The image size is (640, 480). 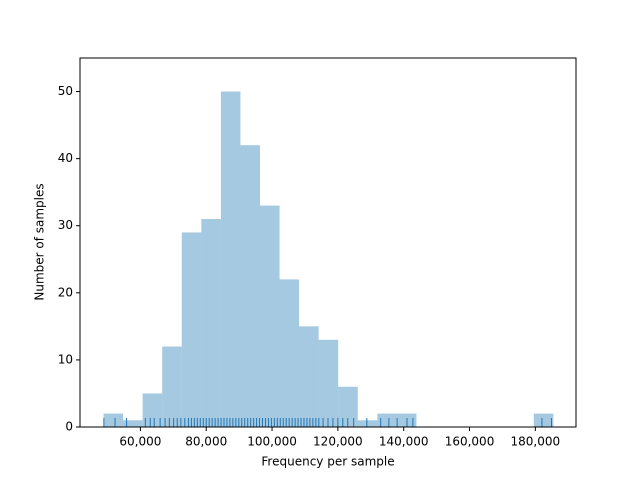 What do you see at coordinates (206, 442) in the screenshot?
I see `x-tick-label: 80,000` at bounding box center [206, 442].